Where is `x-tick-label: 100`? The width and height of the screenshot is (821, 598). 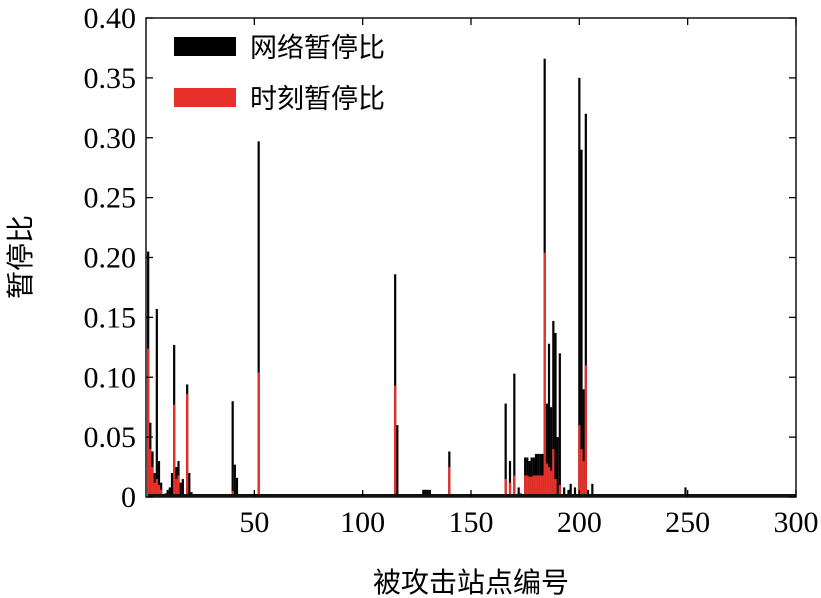 x-tick-label: 100 is located at coordinates (362, 522).